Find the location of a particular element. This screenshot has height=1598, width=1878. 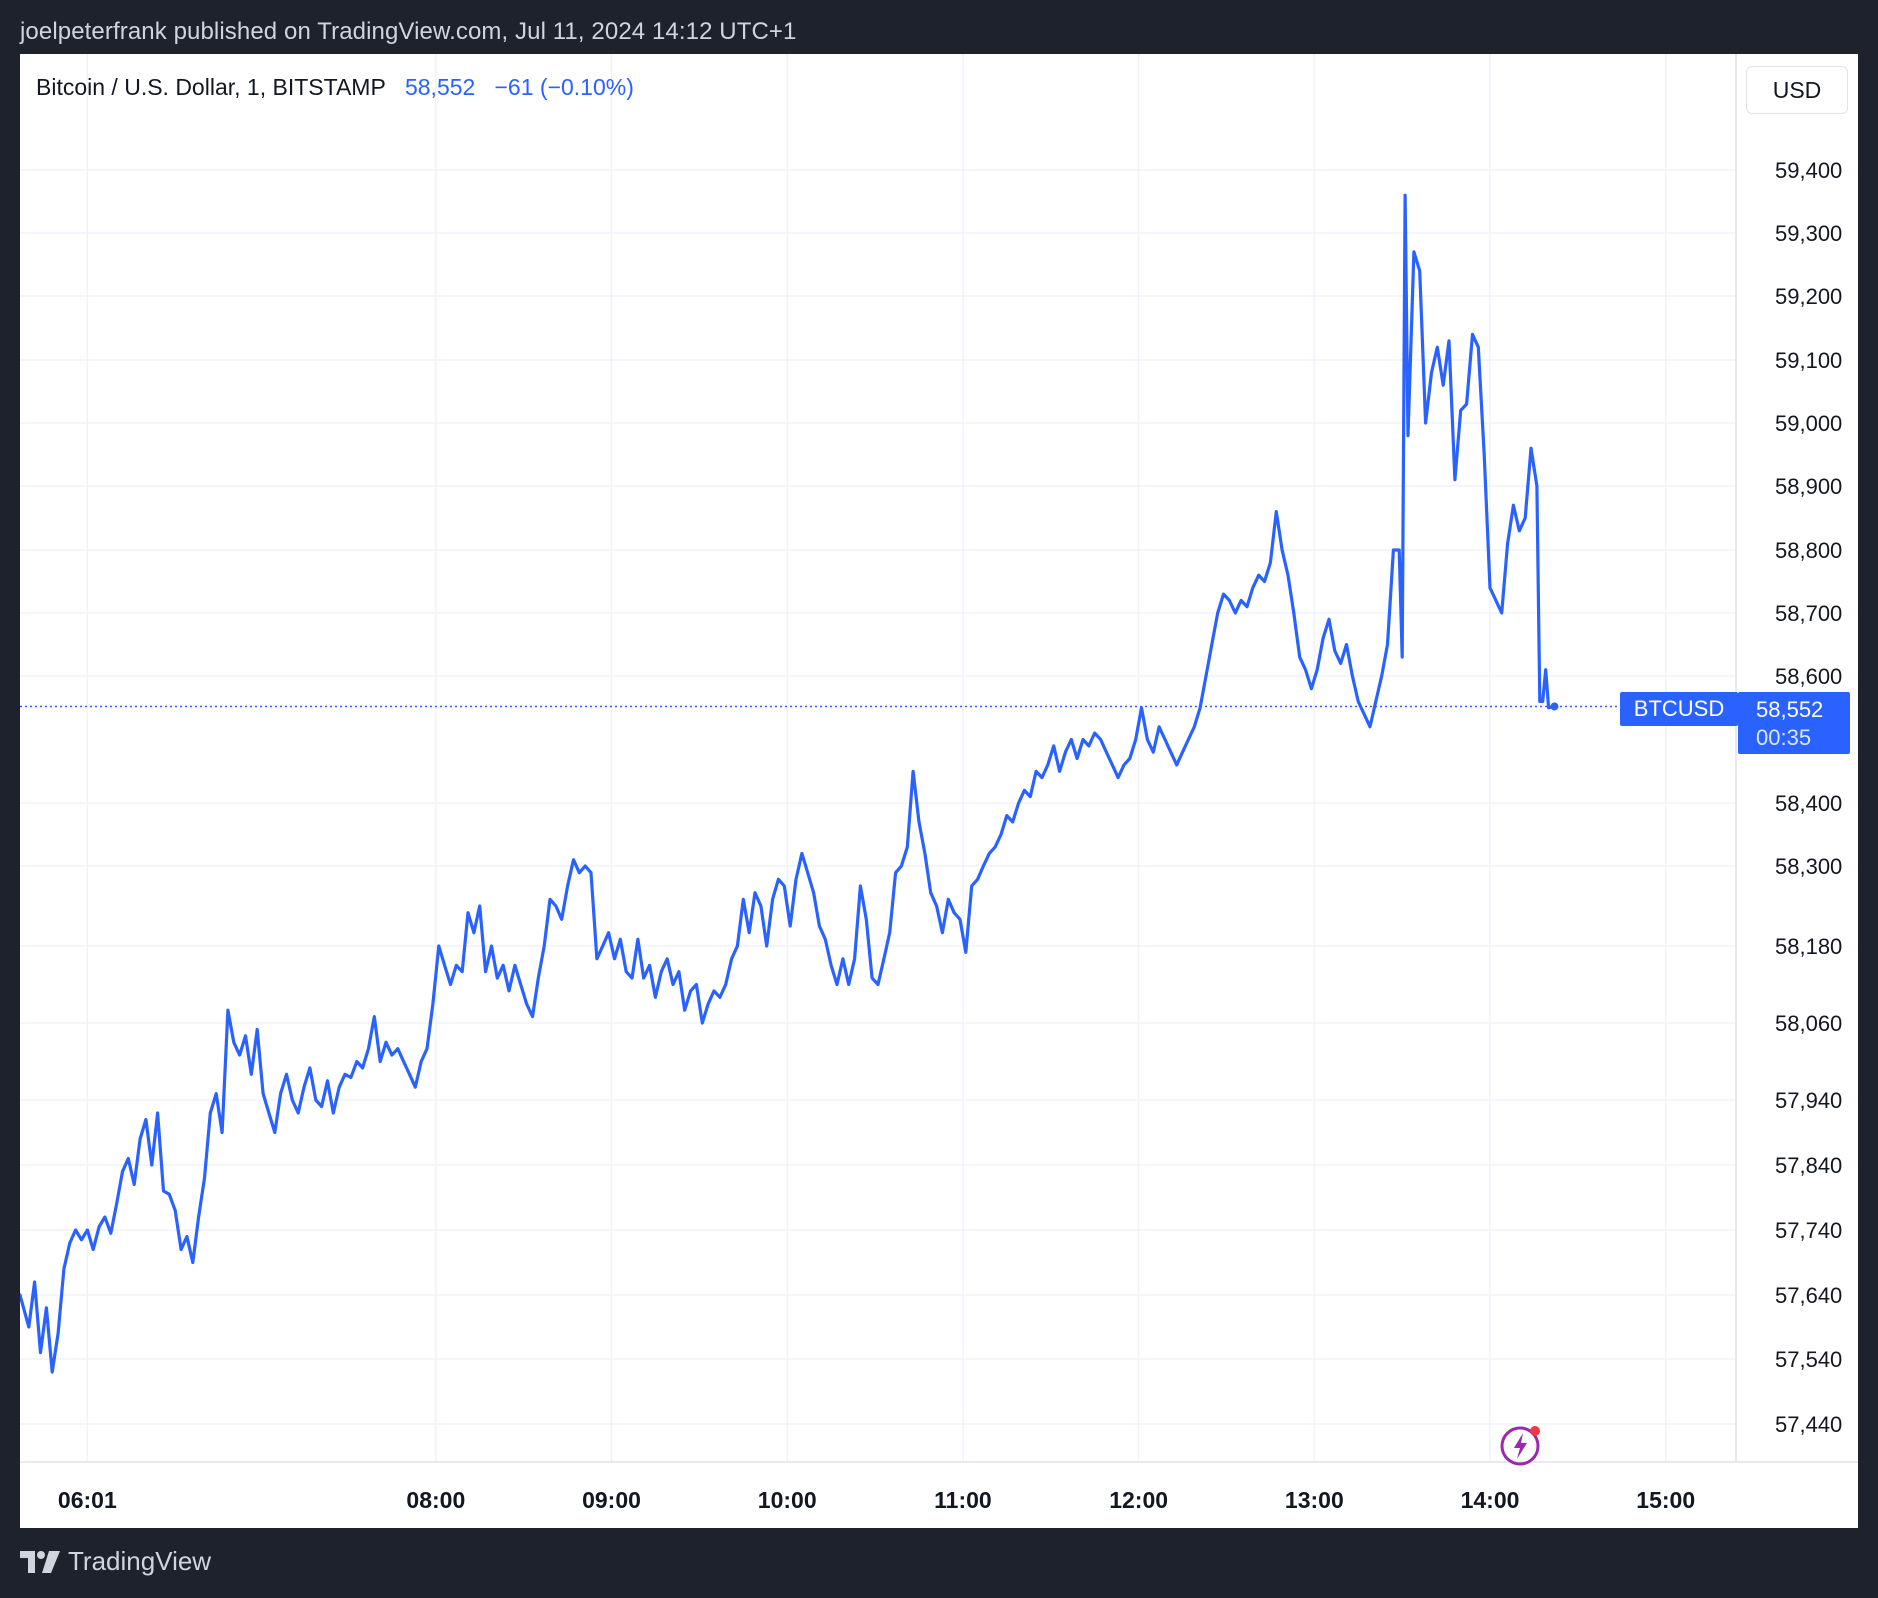

x-tick-label: 10:00 is located at coordinates (787, 1500).